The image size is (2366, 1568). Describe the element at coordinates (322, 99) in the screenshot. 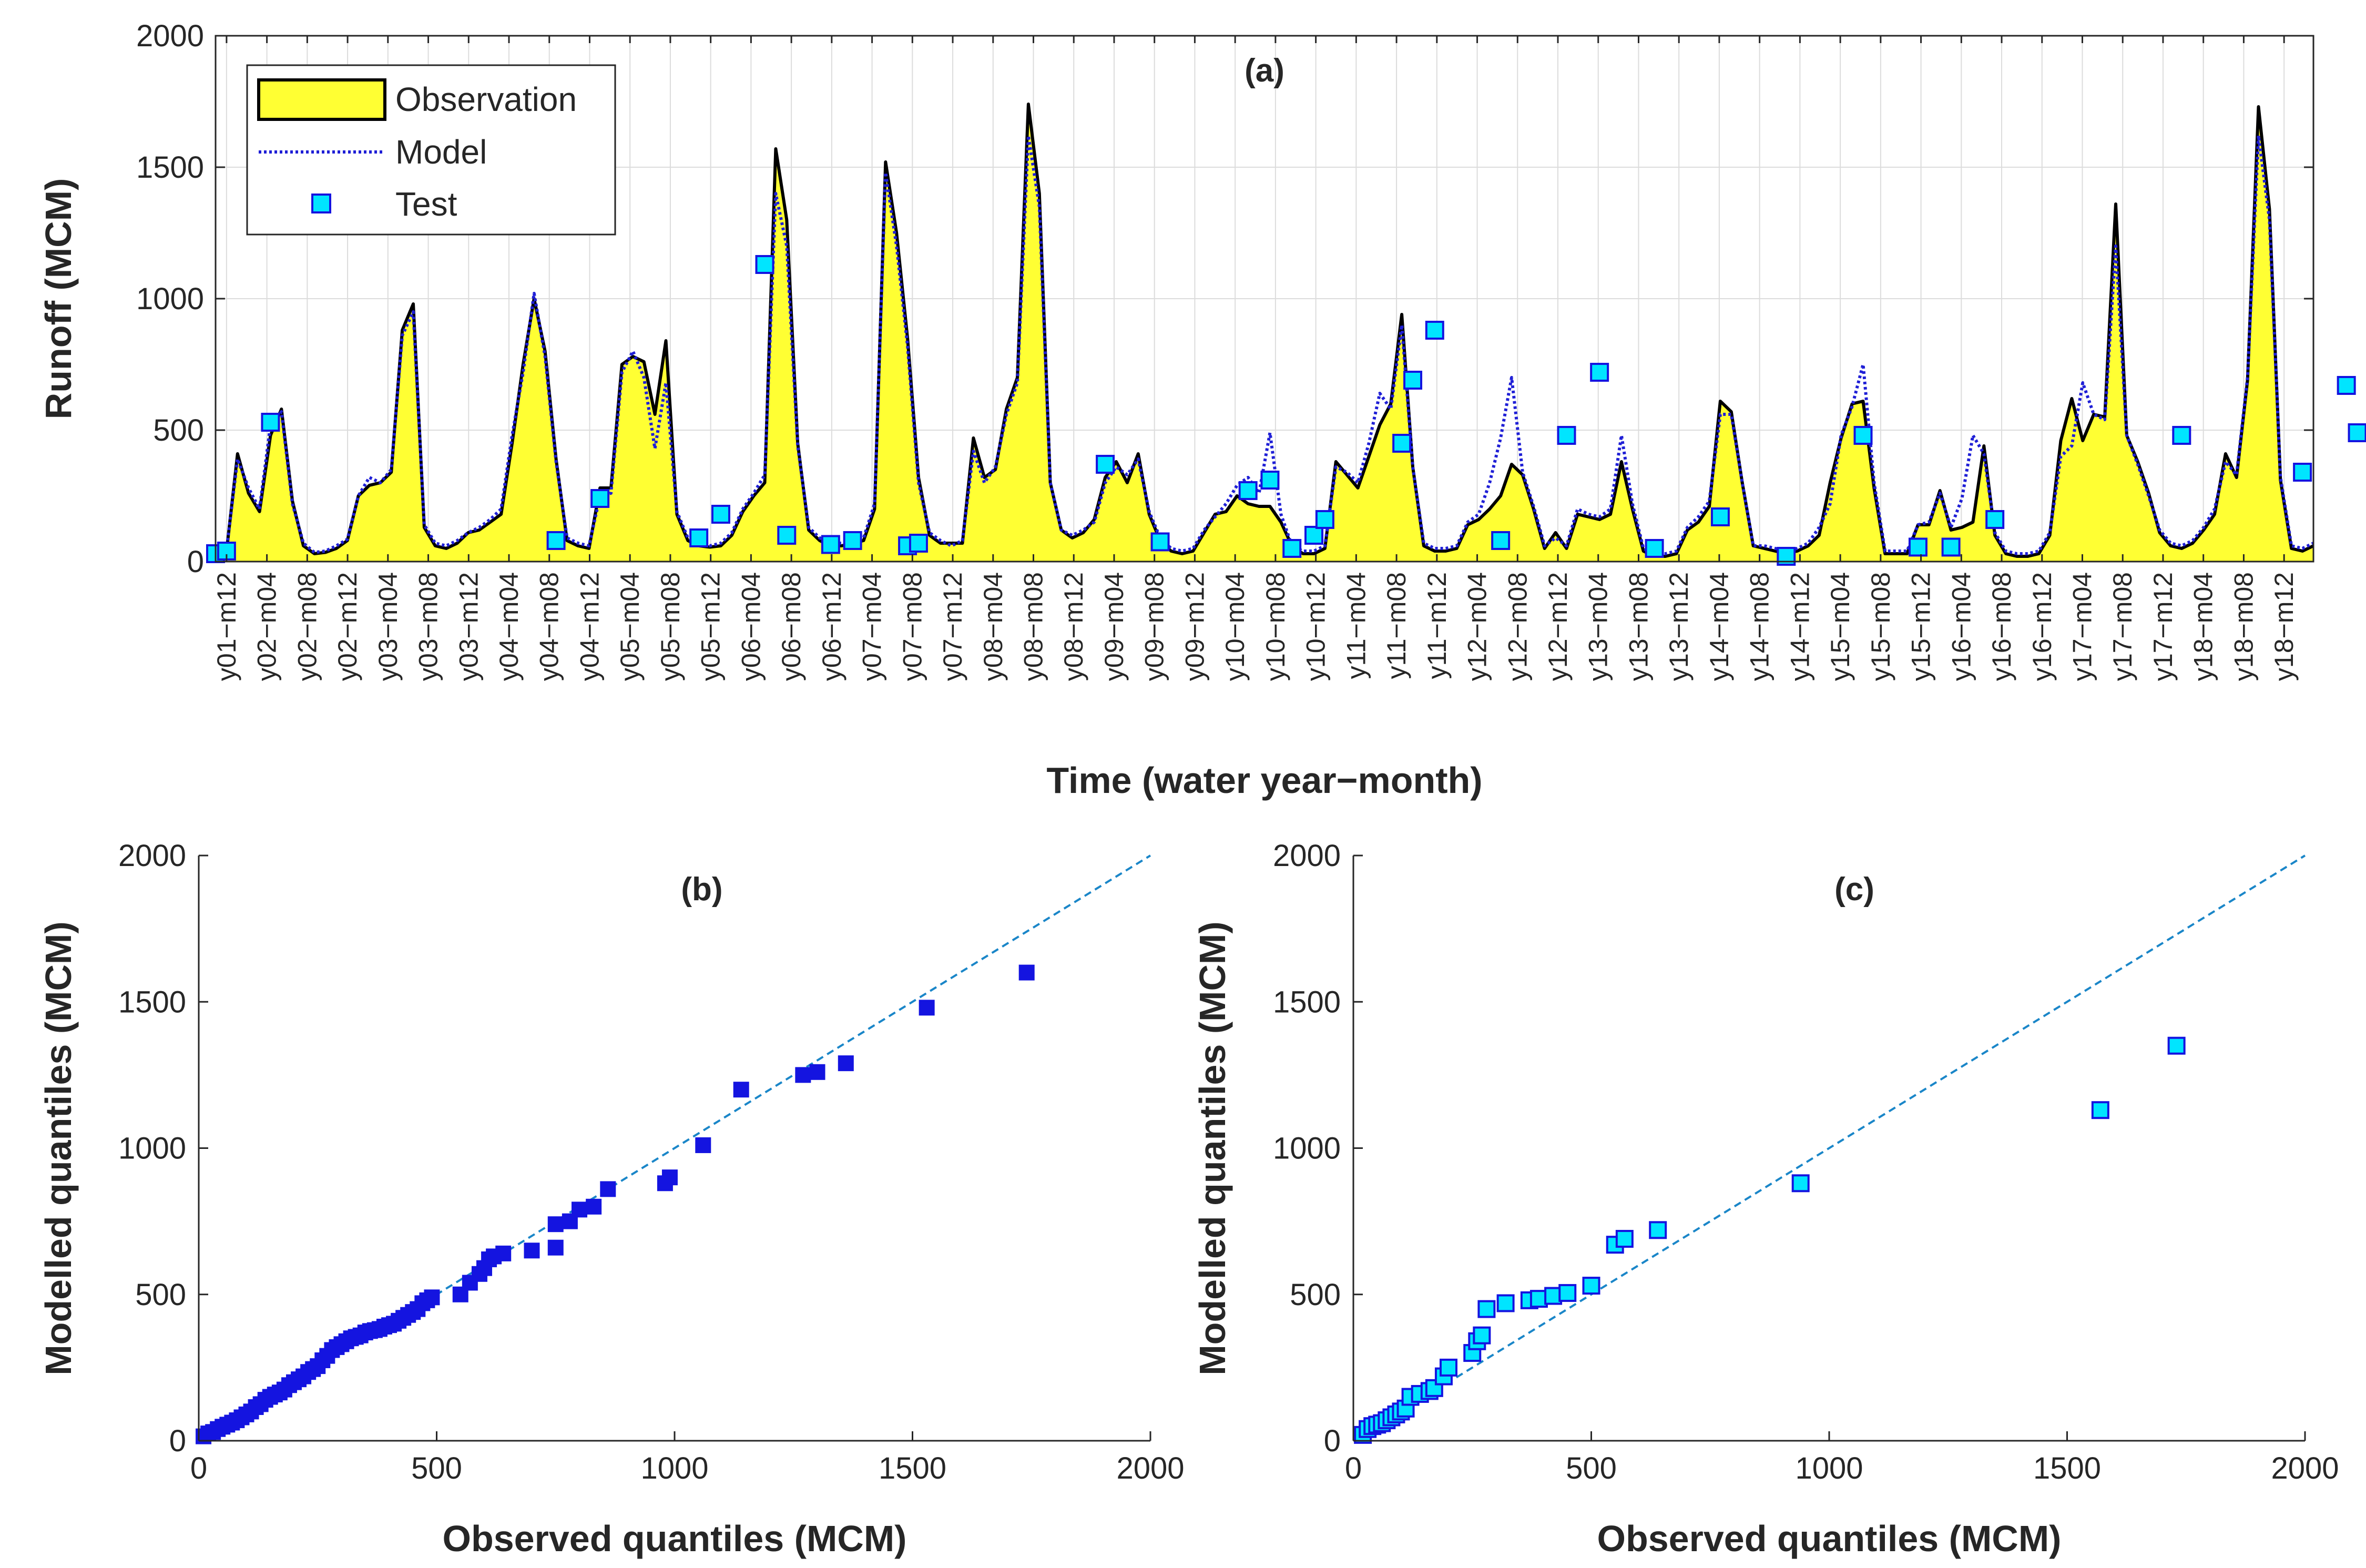

I see `legend-observation-swatch` at that location.